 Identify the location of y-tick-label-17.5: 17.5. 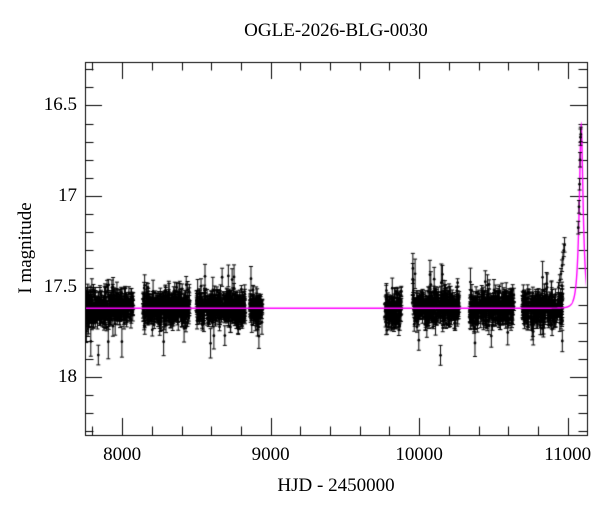
(60, 286).